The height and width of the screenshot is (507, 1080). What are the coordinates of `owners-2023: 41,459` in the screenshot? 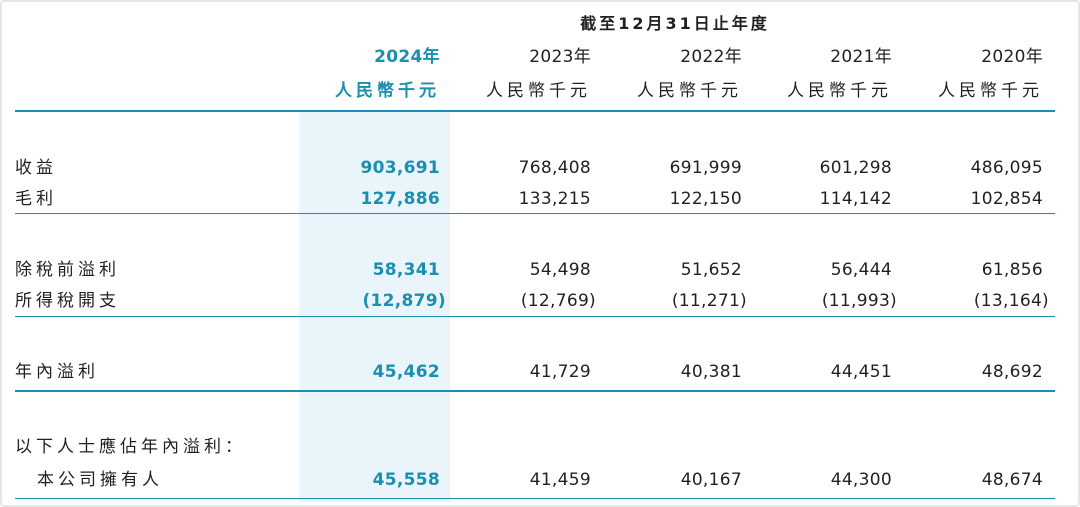 It's located at (560, 480).